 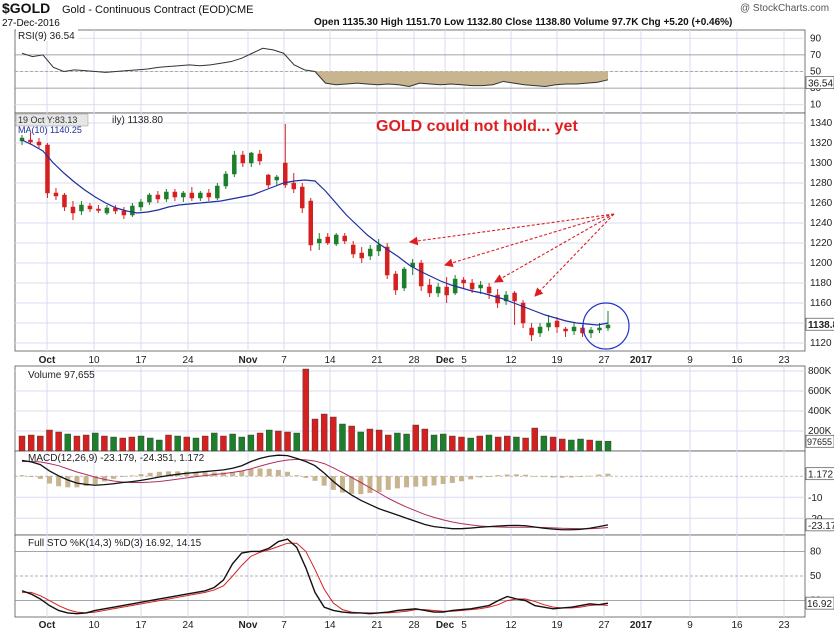 I want to click on volume-current-label: 97655, so click(x=819, y=442).